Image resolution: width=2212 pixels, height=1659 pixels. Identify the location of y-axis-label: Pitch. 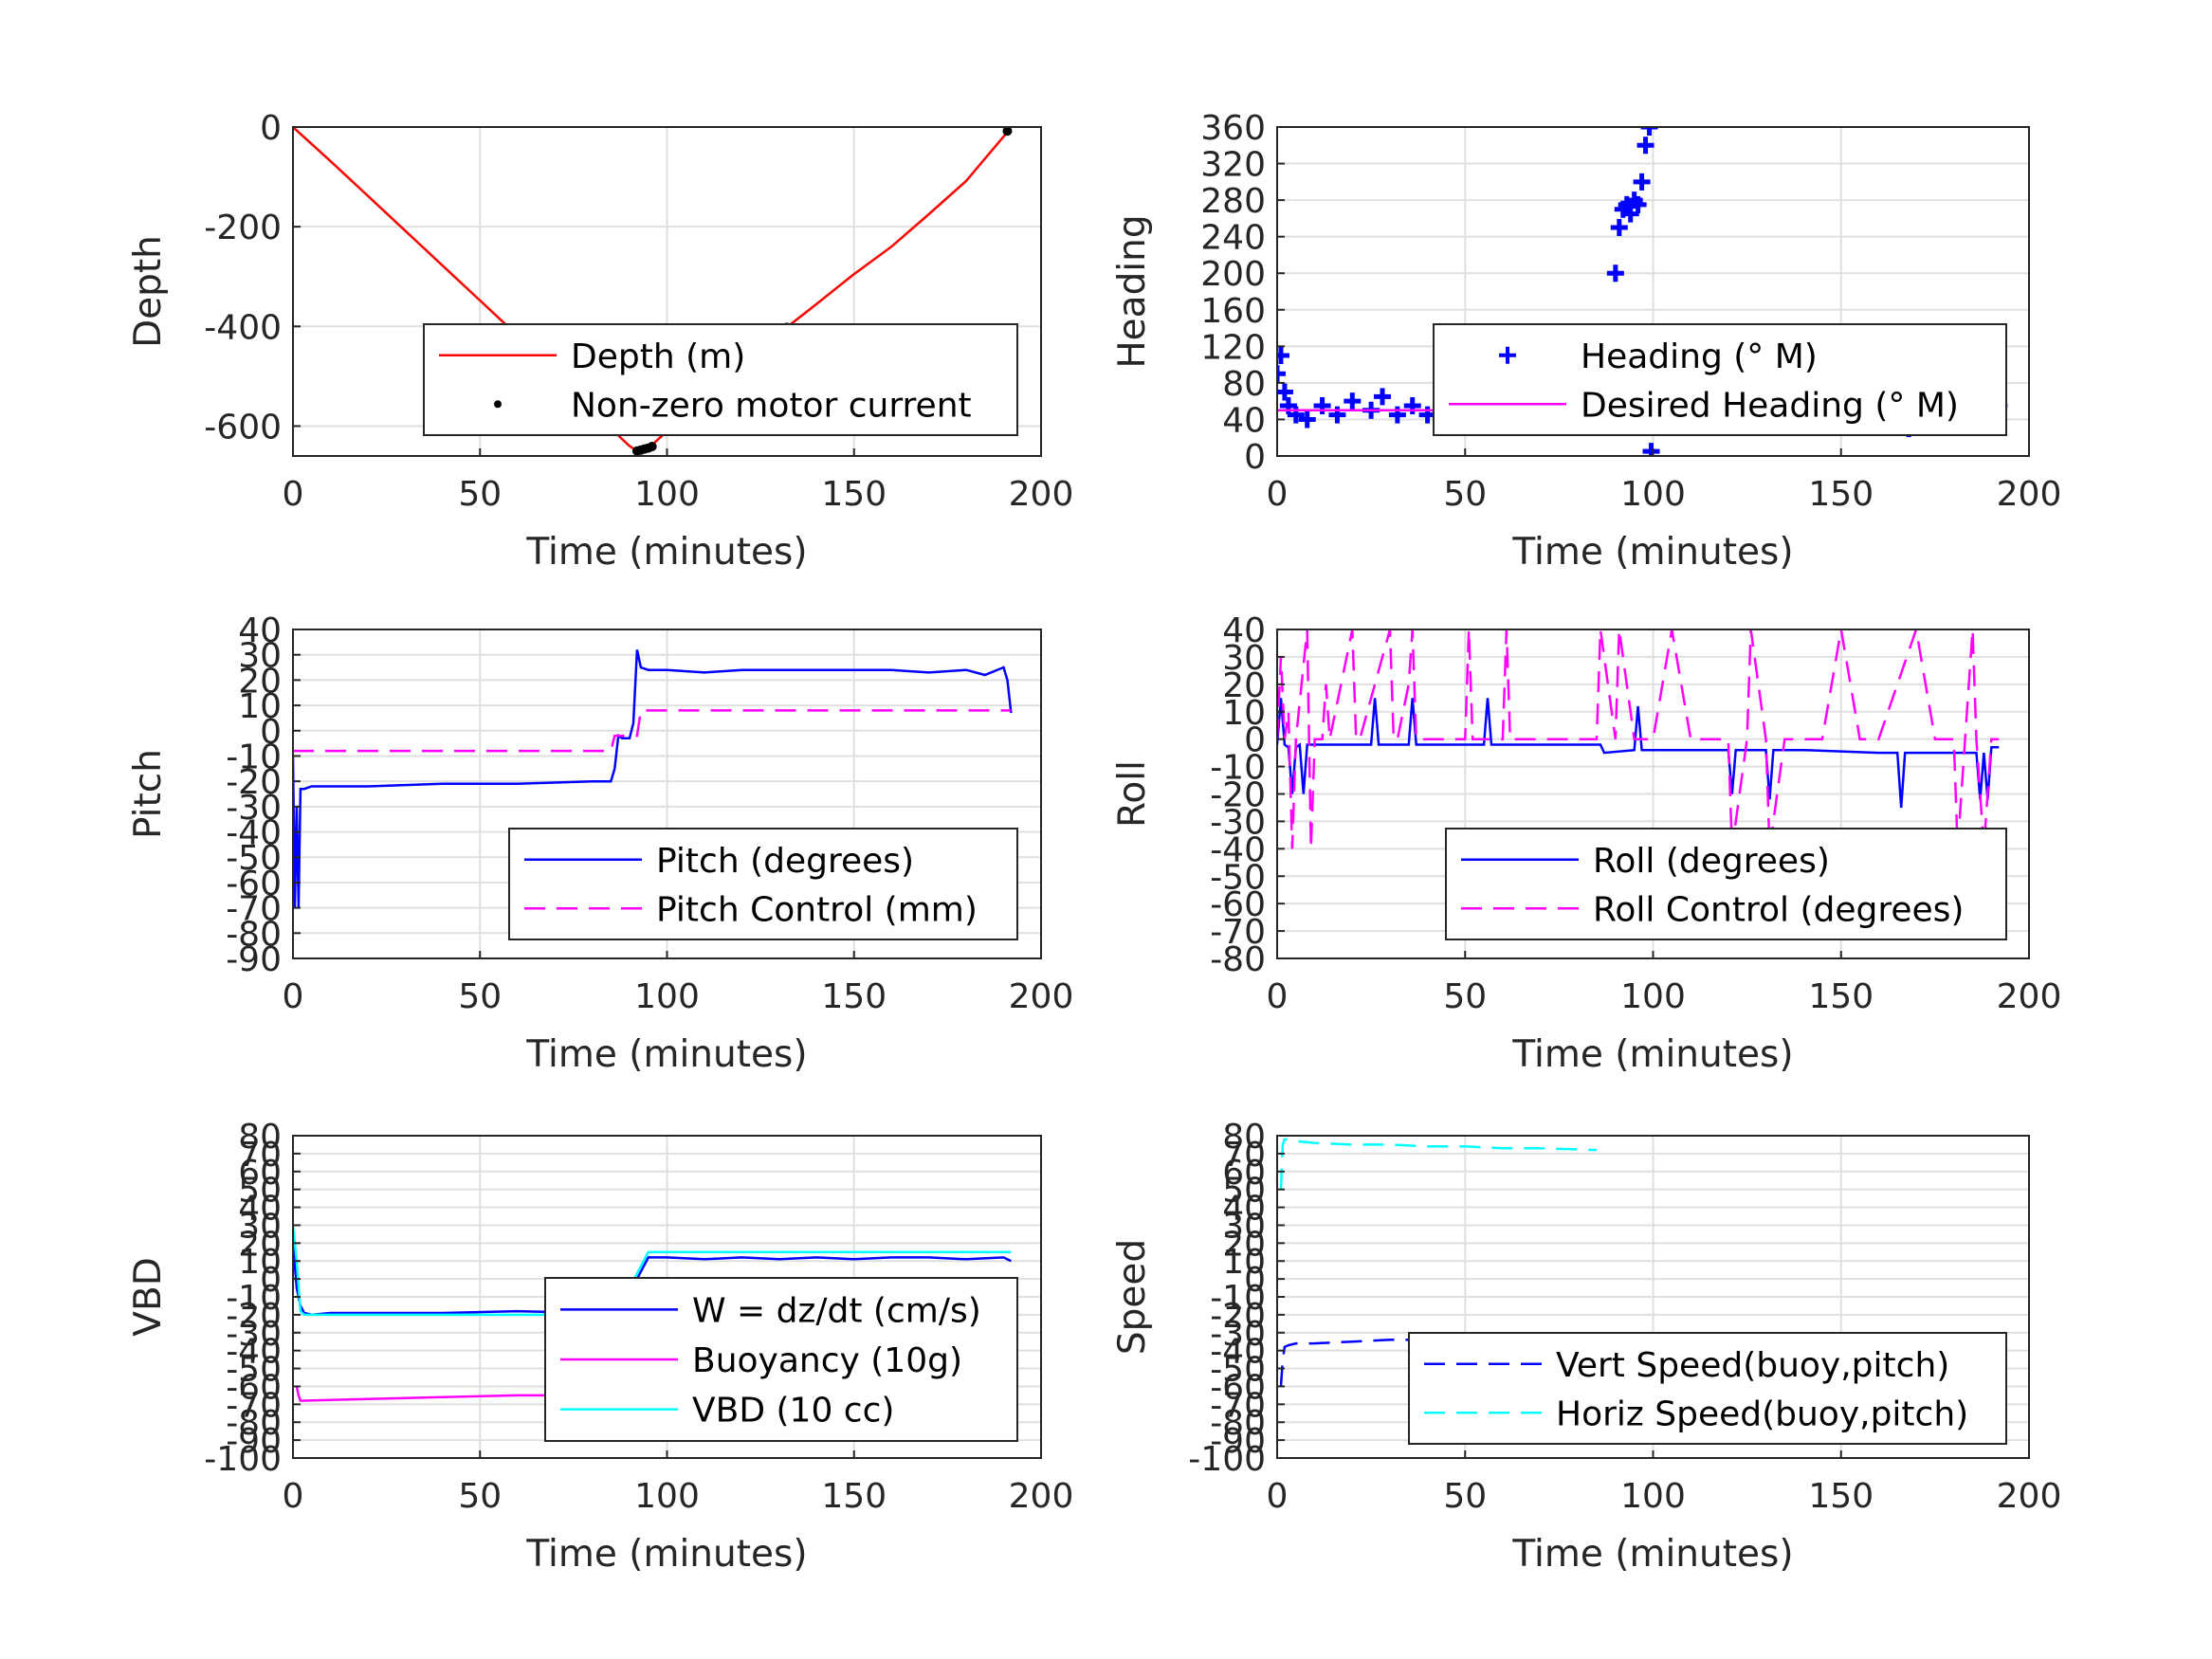
(148, 794).